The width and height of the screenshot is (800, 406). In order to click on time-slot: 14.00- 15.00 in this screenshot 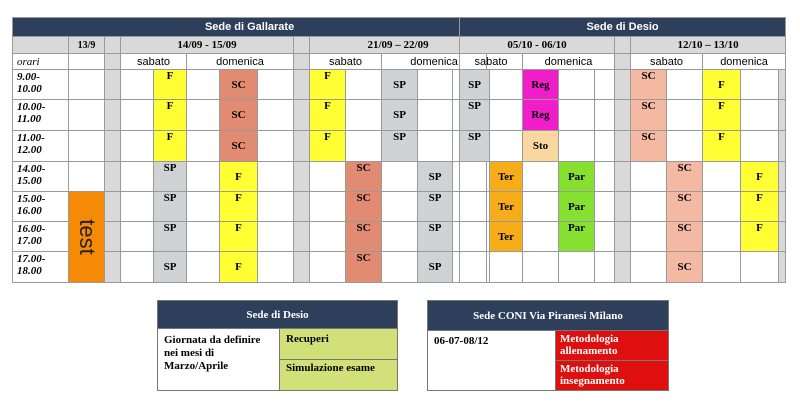, I will do `click(40, 176)`.